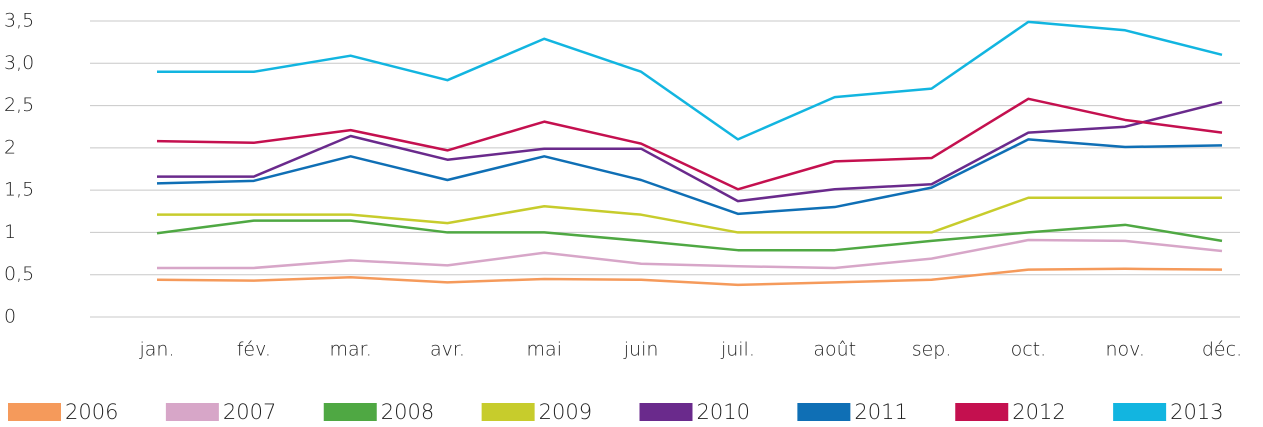 The height and width of the screenshot is (427, 1263). Describe the element at coordinates (351, 350) in the screenshot. I see `x-tick-label: mar.` at that location.